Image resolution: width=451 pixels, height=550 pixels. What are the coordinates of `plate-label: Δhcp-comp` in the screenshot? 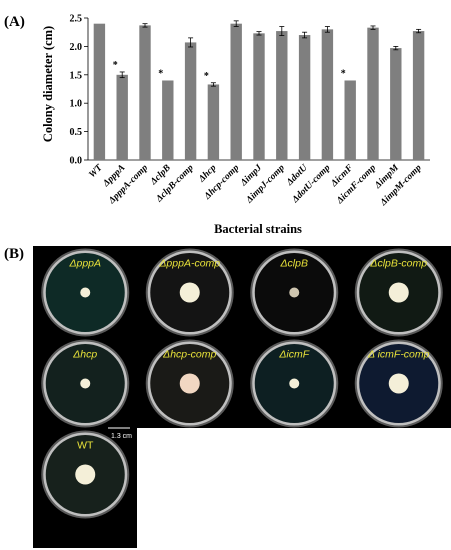 It's located at (189, 355).